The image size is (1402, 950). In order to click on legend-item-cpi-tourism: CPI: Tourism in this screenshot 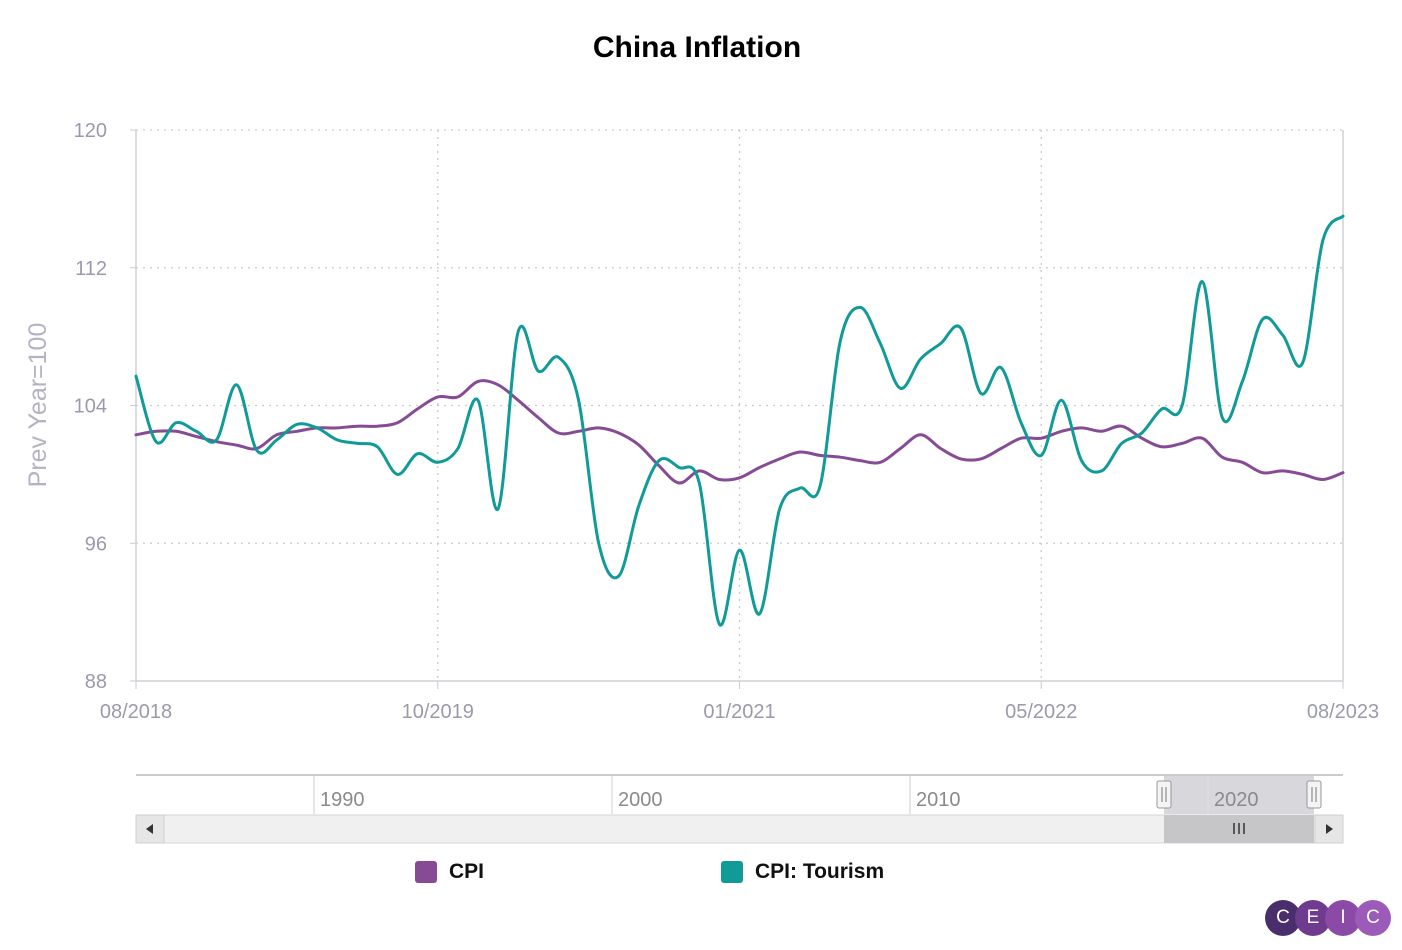, I will do `click(802, 872)`.